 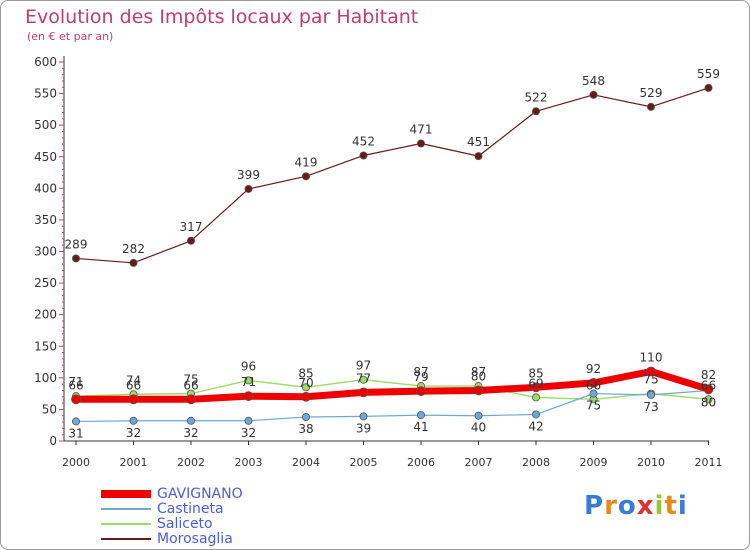 I want to click on x-tick-label: 2002, so click(x=191, y=462).